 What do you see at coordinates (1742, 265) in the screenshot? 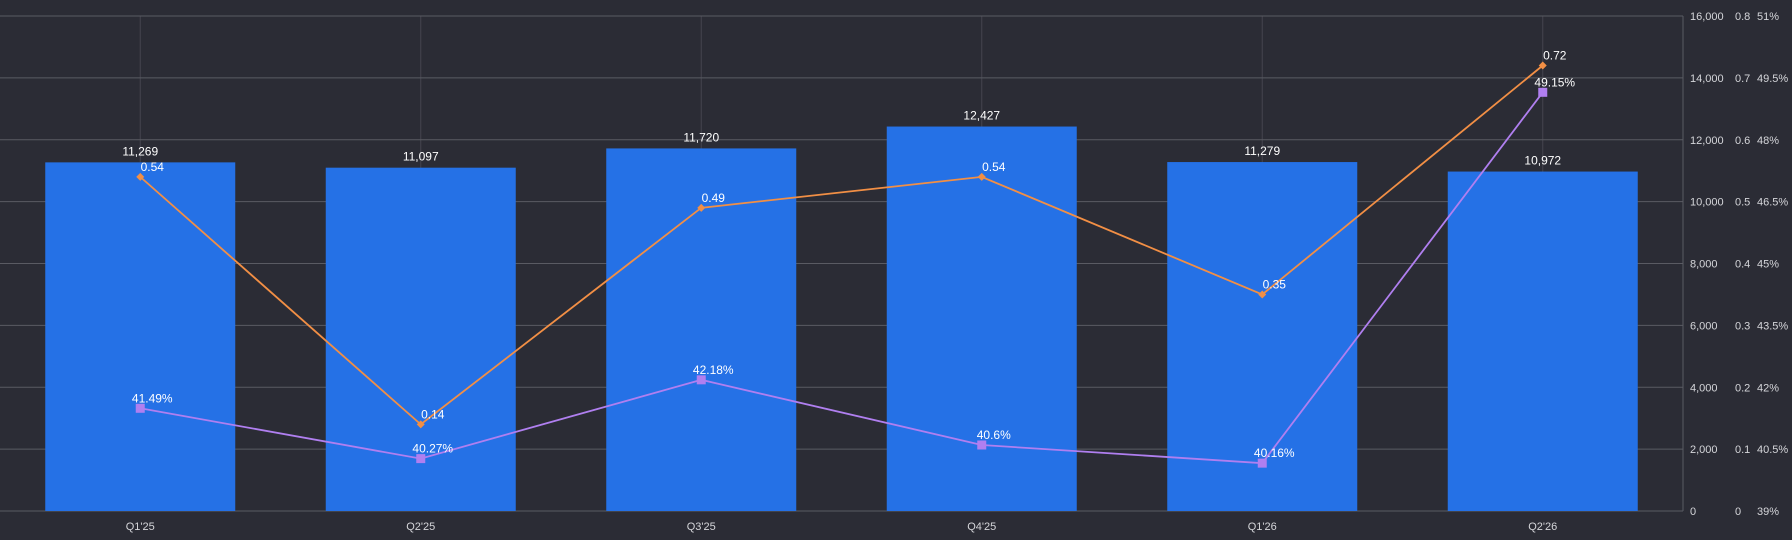
I see `y-tick-label: 0.4` at bounding box center [1742, 265].